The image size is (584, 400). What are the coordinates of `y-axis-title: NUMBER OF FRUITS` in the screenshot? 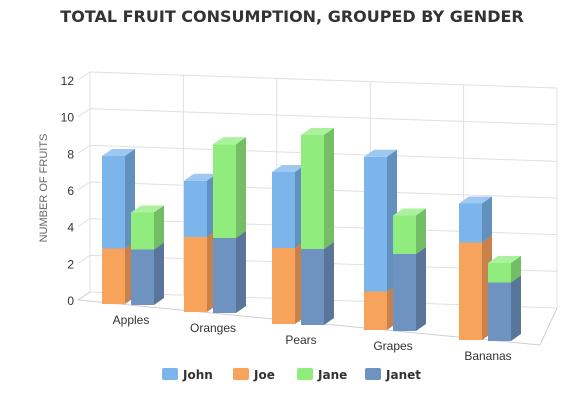 It's located at (44, 188).